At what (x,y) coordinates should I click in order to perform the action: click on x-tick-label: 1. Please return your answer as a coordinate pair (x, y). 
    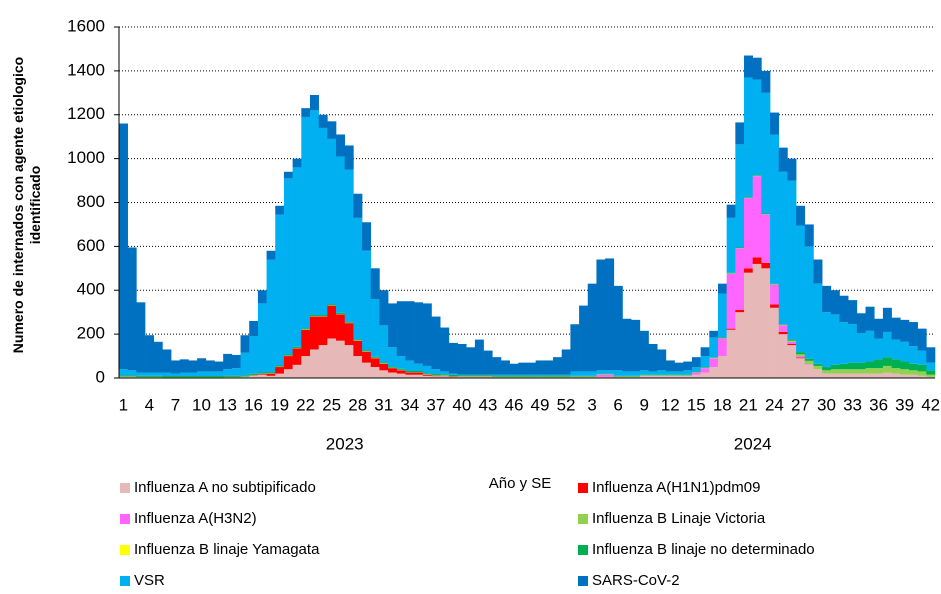
    Looking at the image, I should click on (123, 404).